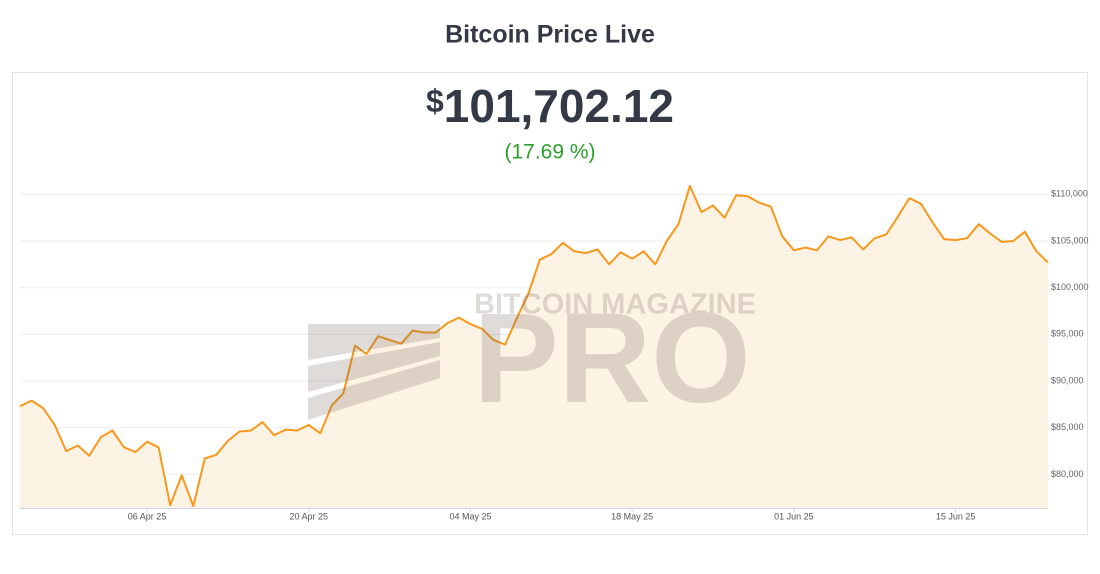 The width and height of the screenshot is (1100, 574). Describe the element at coordinates (308, 516) in the screenshot. I see `x-tick-label: 20 Apr 25` at that location.